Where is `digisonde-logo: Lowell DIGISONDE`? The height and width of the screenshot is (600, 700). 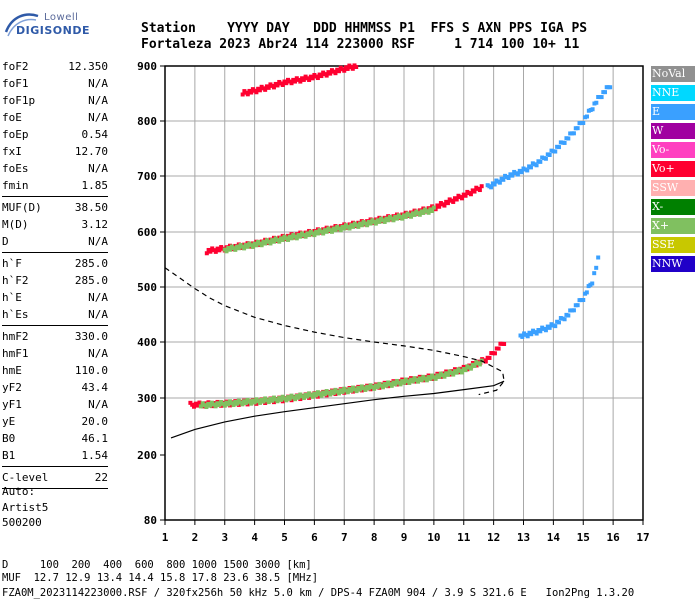 digisonde-logo: Lowell DIGISONDE is located at coordinates (69, 28).